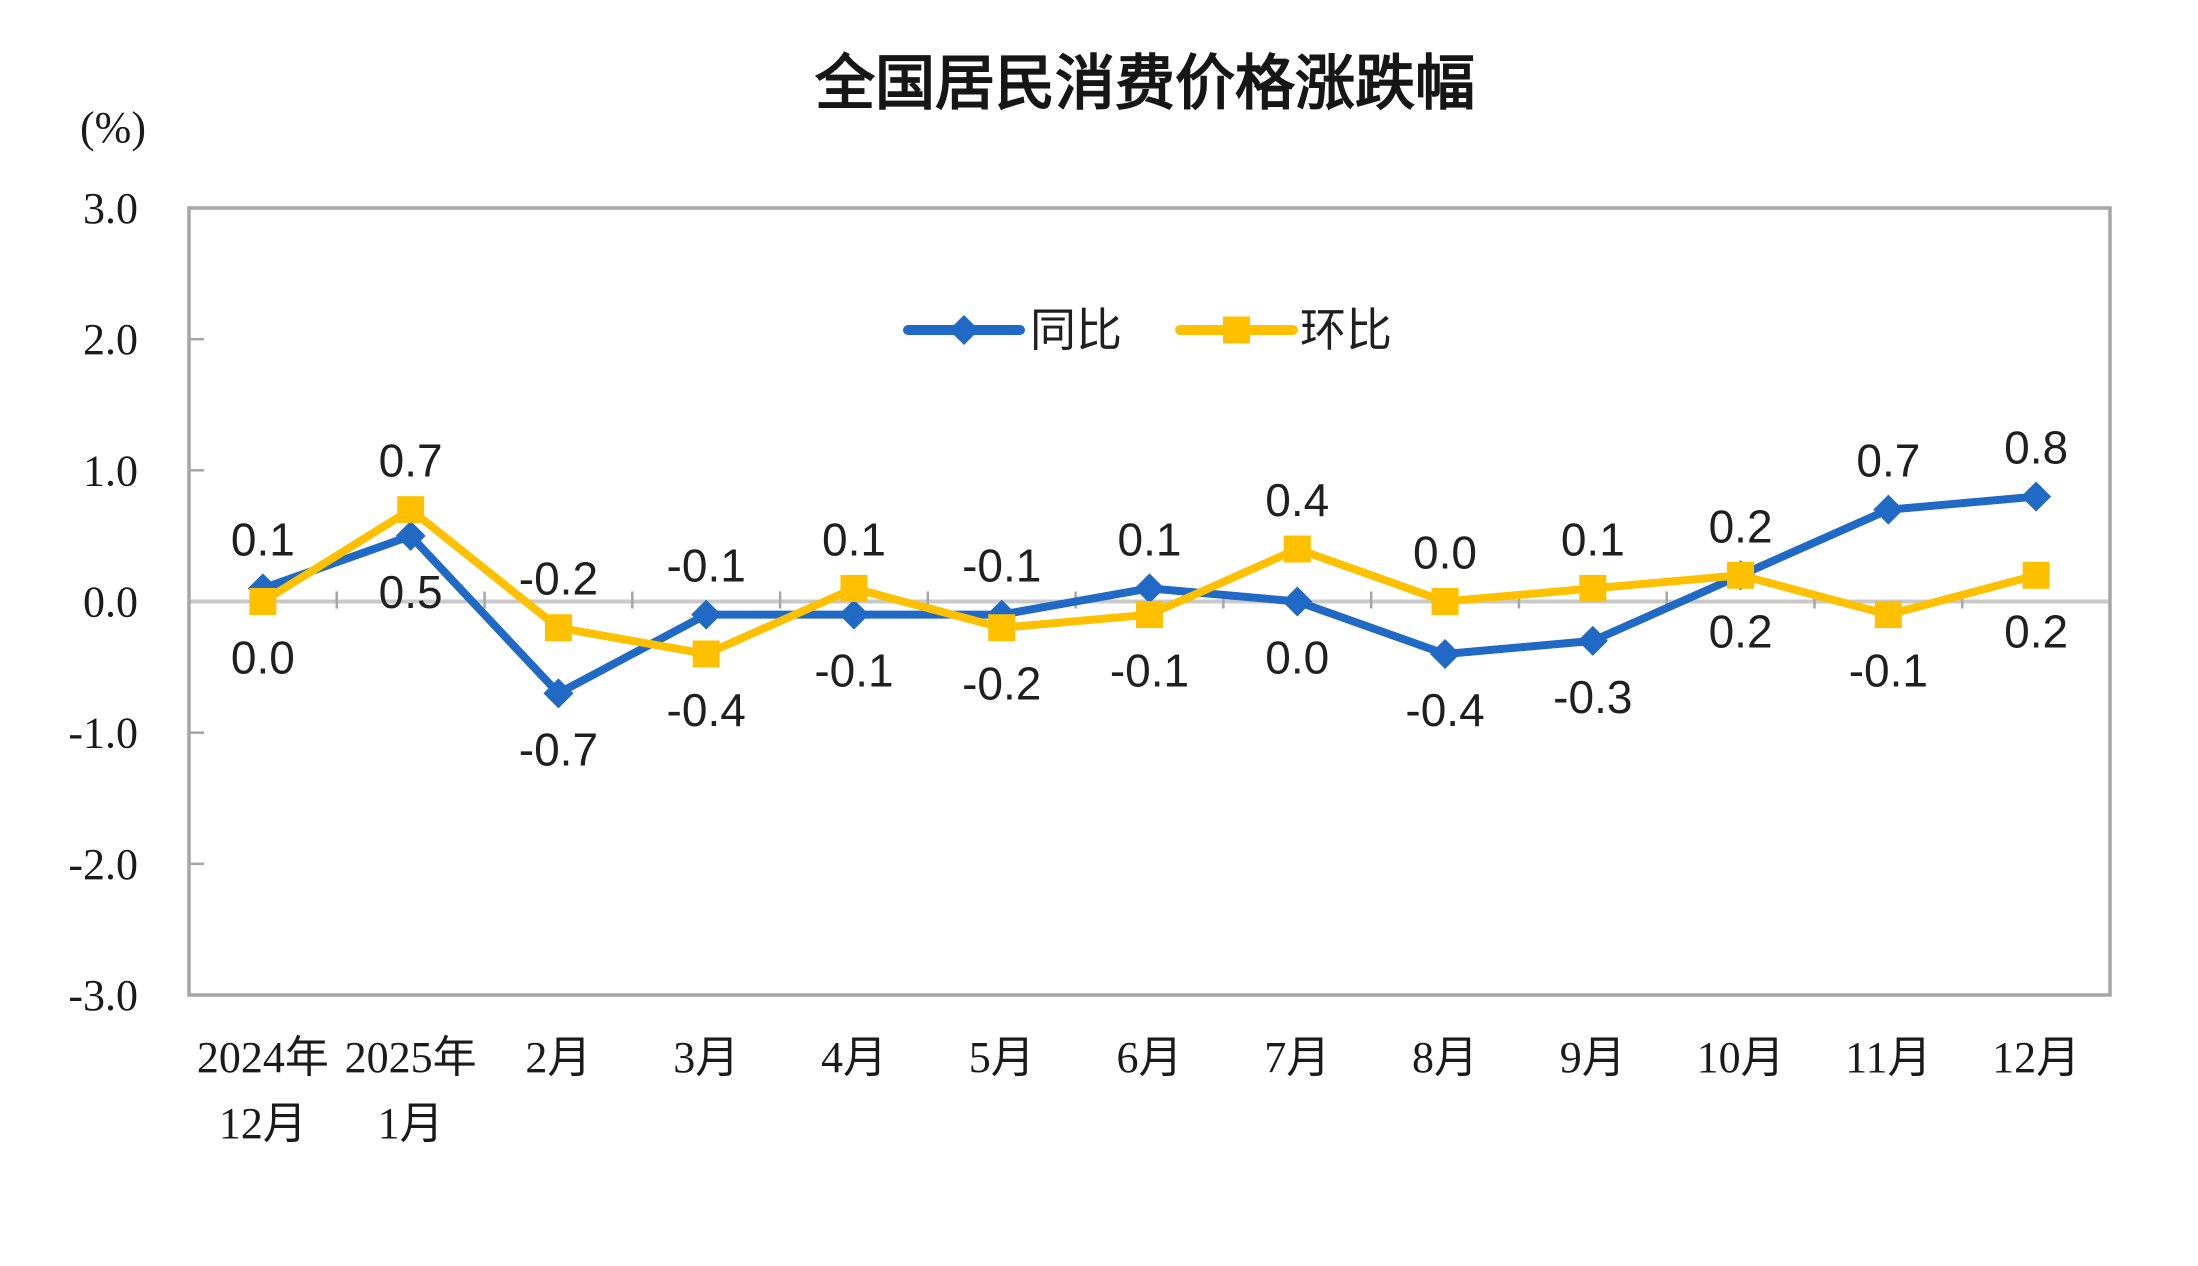 The image size is (2198, 1266). I want to click on x-axis-label: 9月, so click(1593, 1057).